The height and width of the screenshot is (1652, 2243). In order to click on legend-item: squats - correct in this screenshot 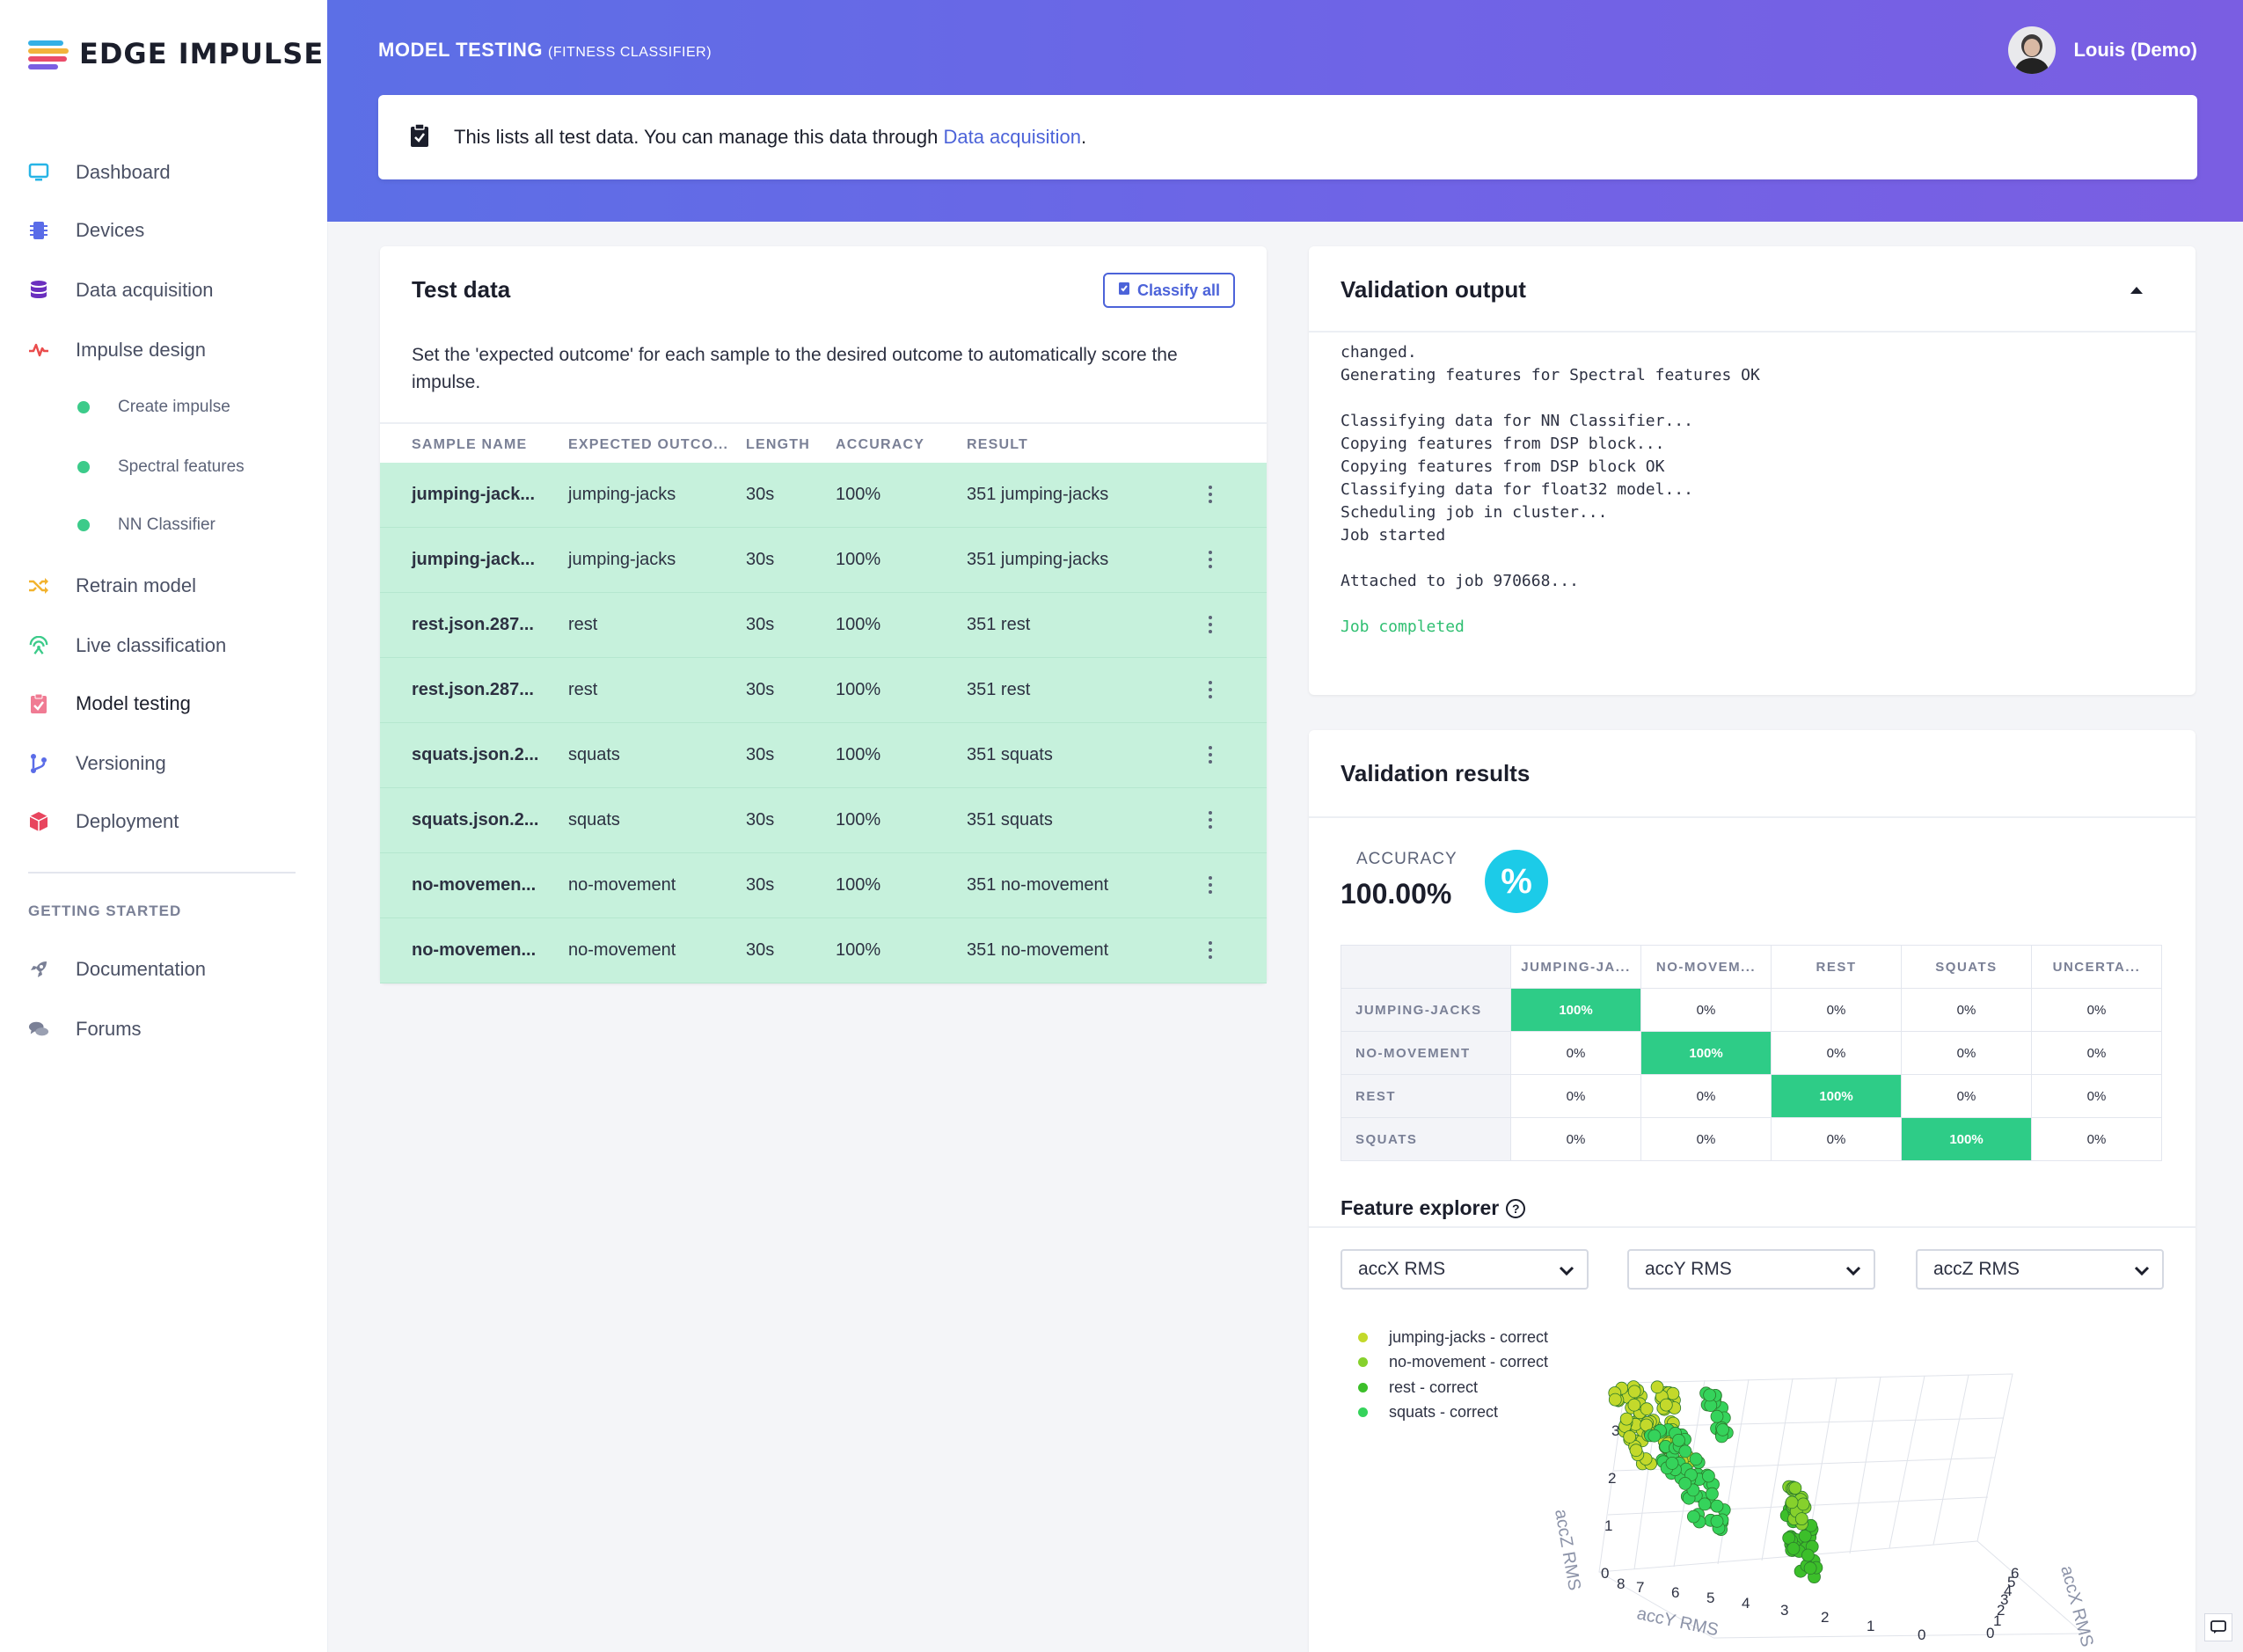, I will do `click(1453, 1413)`.